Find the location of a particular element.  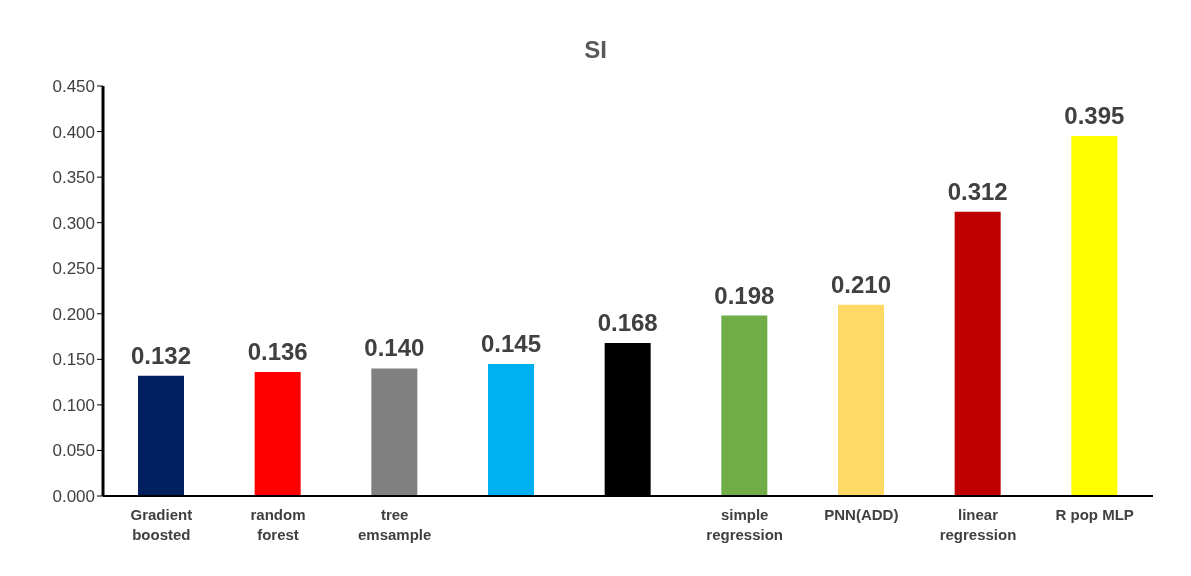

y-tick-label: 0.200 is located at coordinates (73, 314).